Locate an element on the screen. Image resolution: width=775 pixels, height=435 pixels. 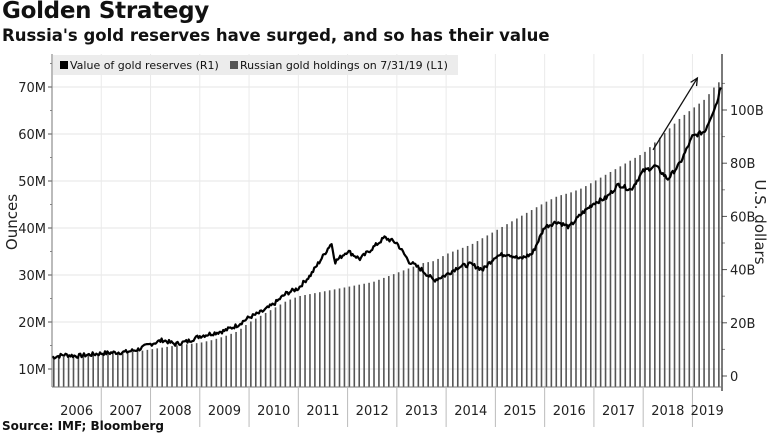
x-tick-label: 2009 is located at coordinates (224, 411).